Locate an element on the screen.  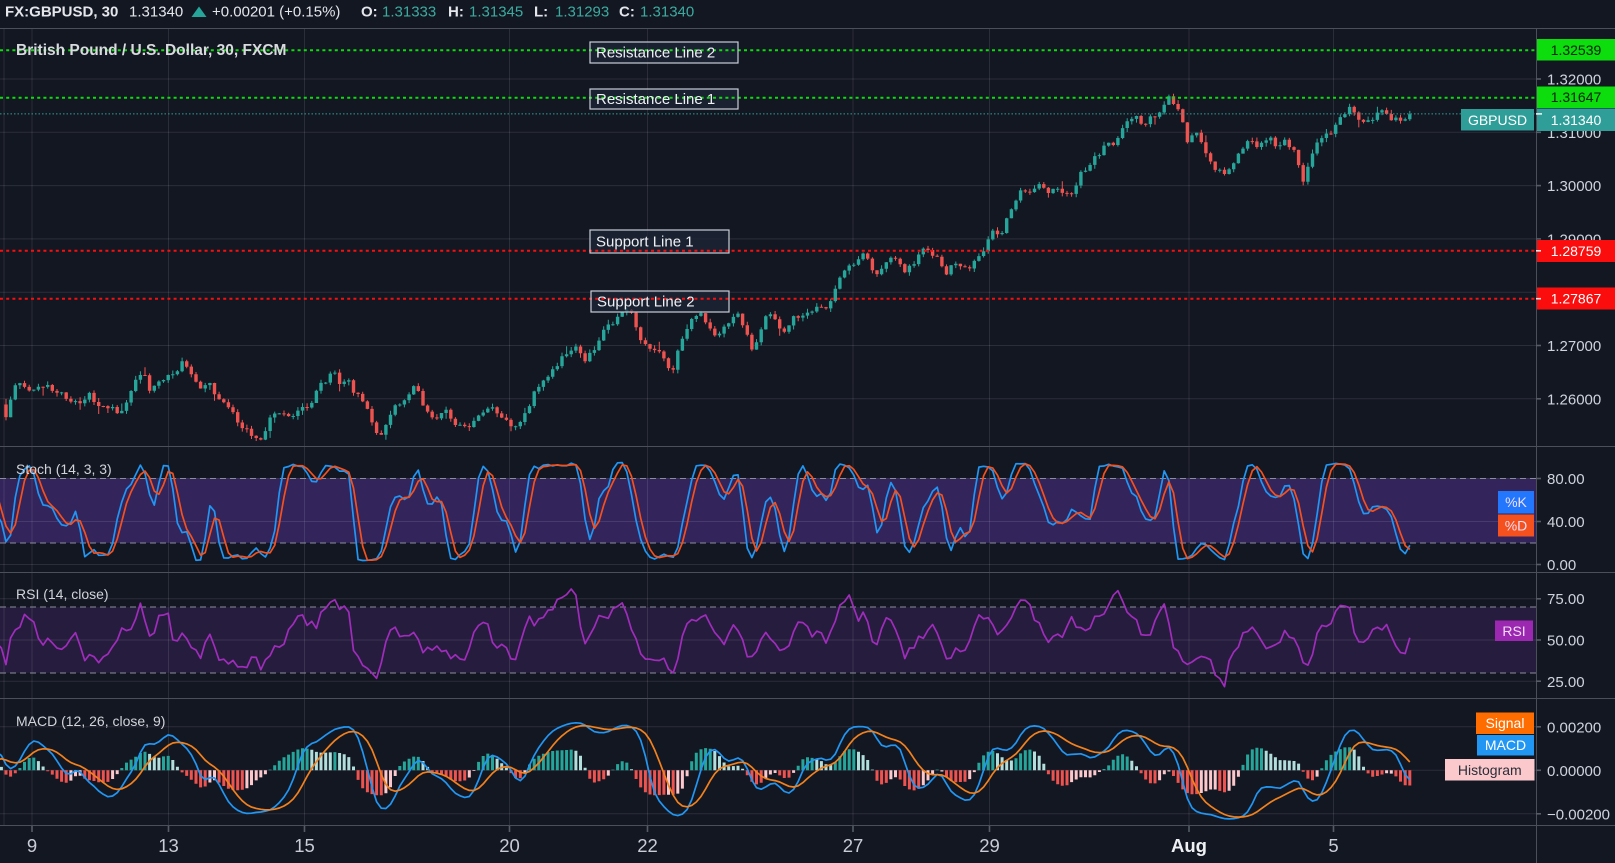
svg-text: 1.30000 is located at coordinates (1574, 186).